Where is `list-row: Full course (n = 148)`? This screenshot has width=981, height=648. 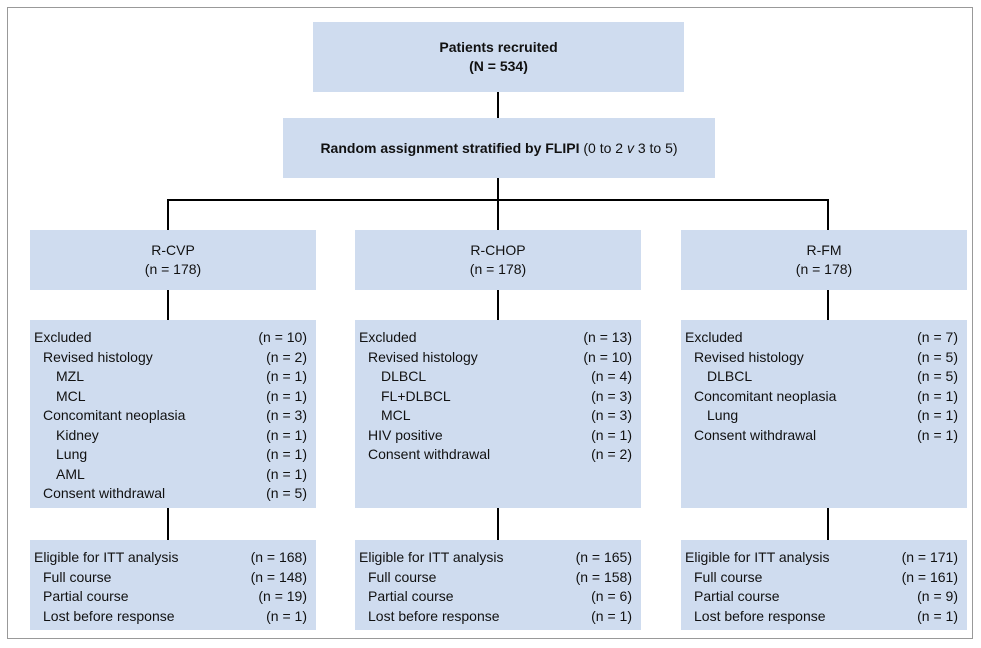 list-row: Full course (n = 148) is located at coordinates (175, 577).